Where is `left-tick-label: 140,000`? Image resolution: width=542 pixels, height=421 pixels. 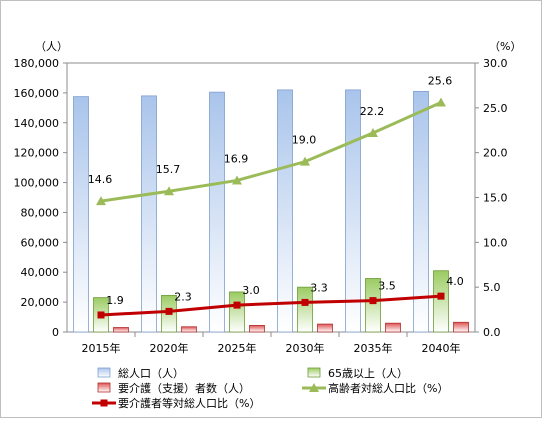 left-tick-label: 140,000 is located at coordinates (37, 123).